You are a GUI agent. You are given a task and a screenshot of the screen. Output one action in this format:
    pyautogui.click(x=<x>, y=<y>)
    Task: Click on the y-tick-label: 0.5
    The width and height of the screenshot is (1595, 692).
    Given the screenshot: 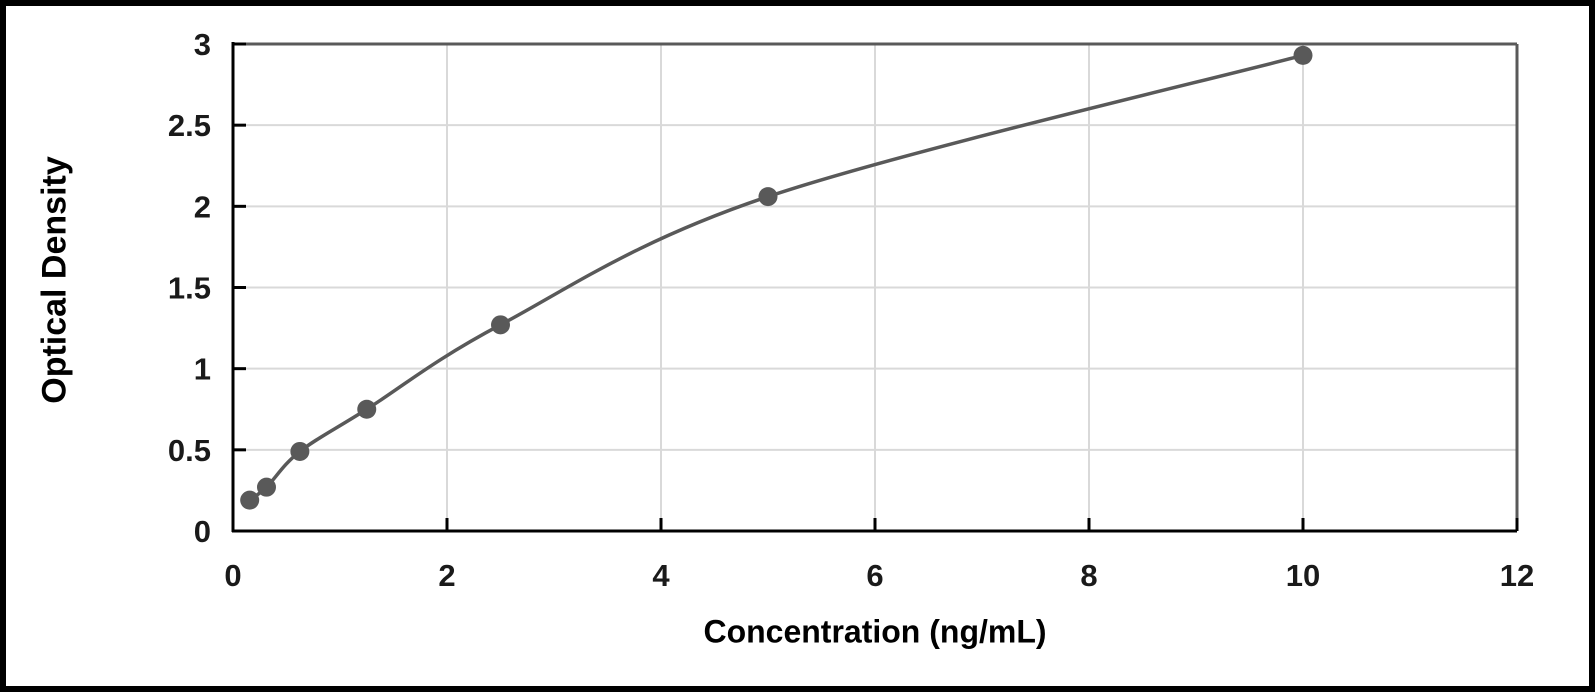 What is the action you would take?
    pyautogui.click(x=189, y=450)
    